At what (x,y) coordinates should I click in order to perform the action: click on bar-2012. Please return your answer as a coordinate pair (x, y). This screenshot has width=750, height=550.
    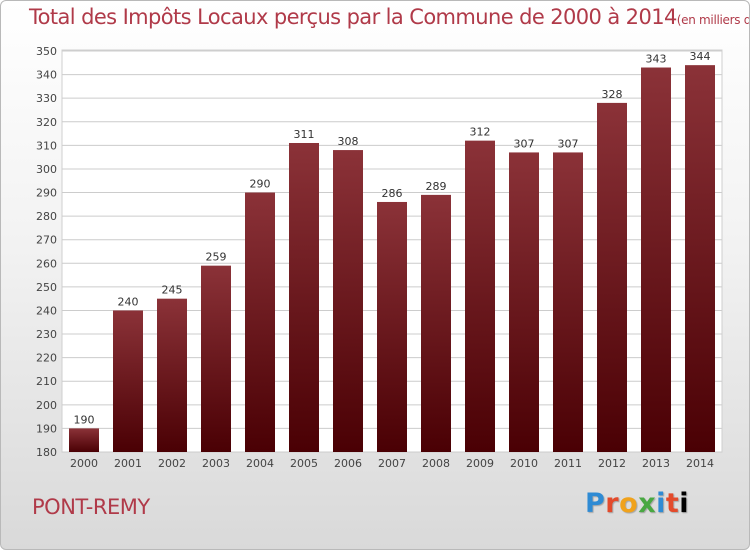
    Looking at the image, I should click on (612, 277).